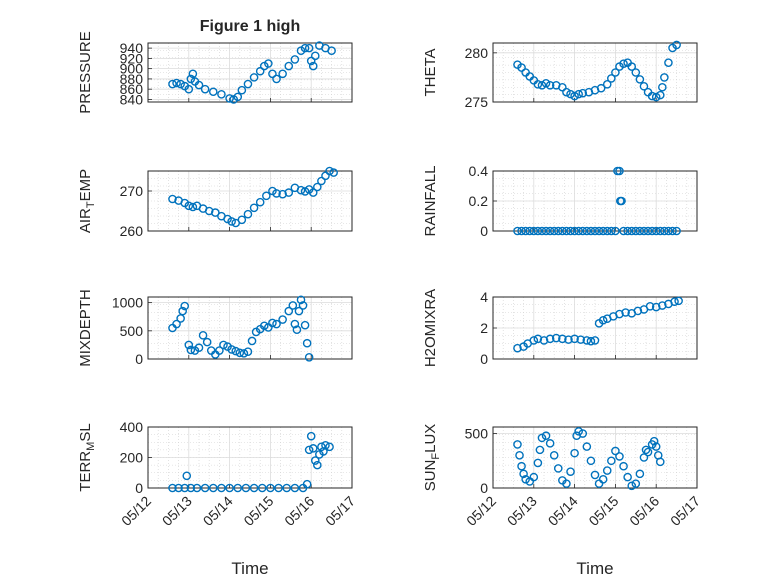 This screenshot has width=778, height=583. What do you see at coordinates (215, 328) in the screenshot?
I see `subplot-mixdepth: 0 500 1000 MIXDEPTH` at bounding box center [215, 328].